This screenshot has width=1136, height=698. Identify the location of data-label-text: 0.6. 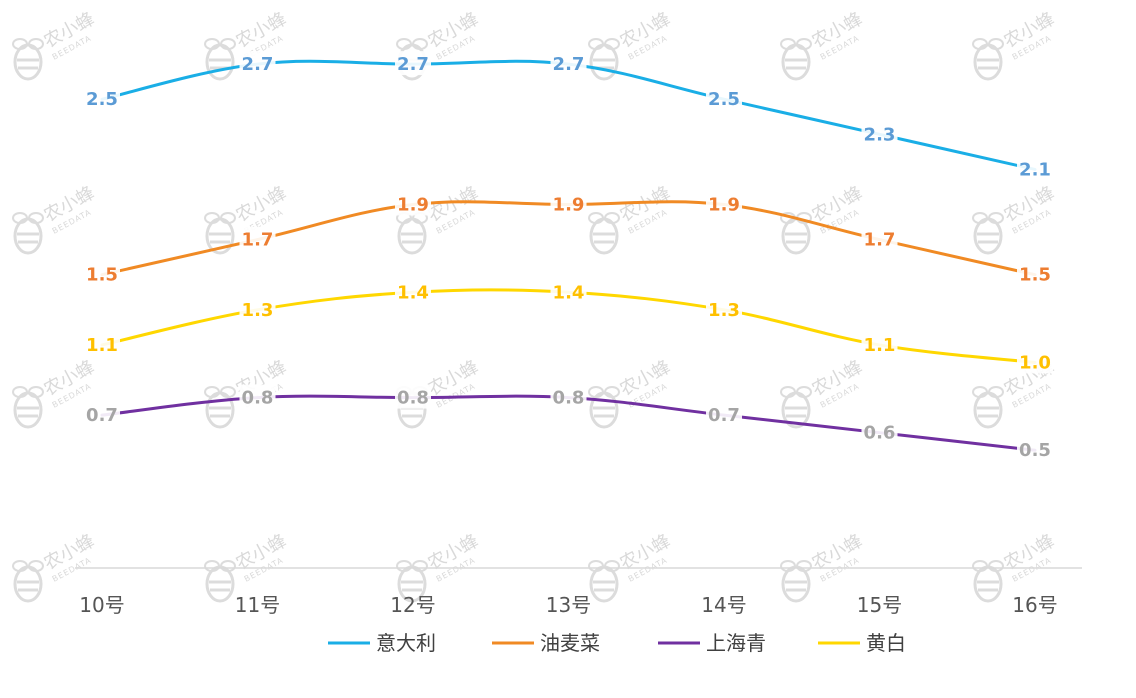
(880, 433).